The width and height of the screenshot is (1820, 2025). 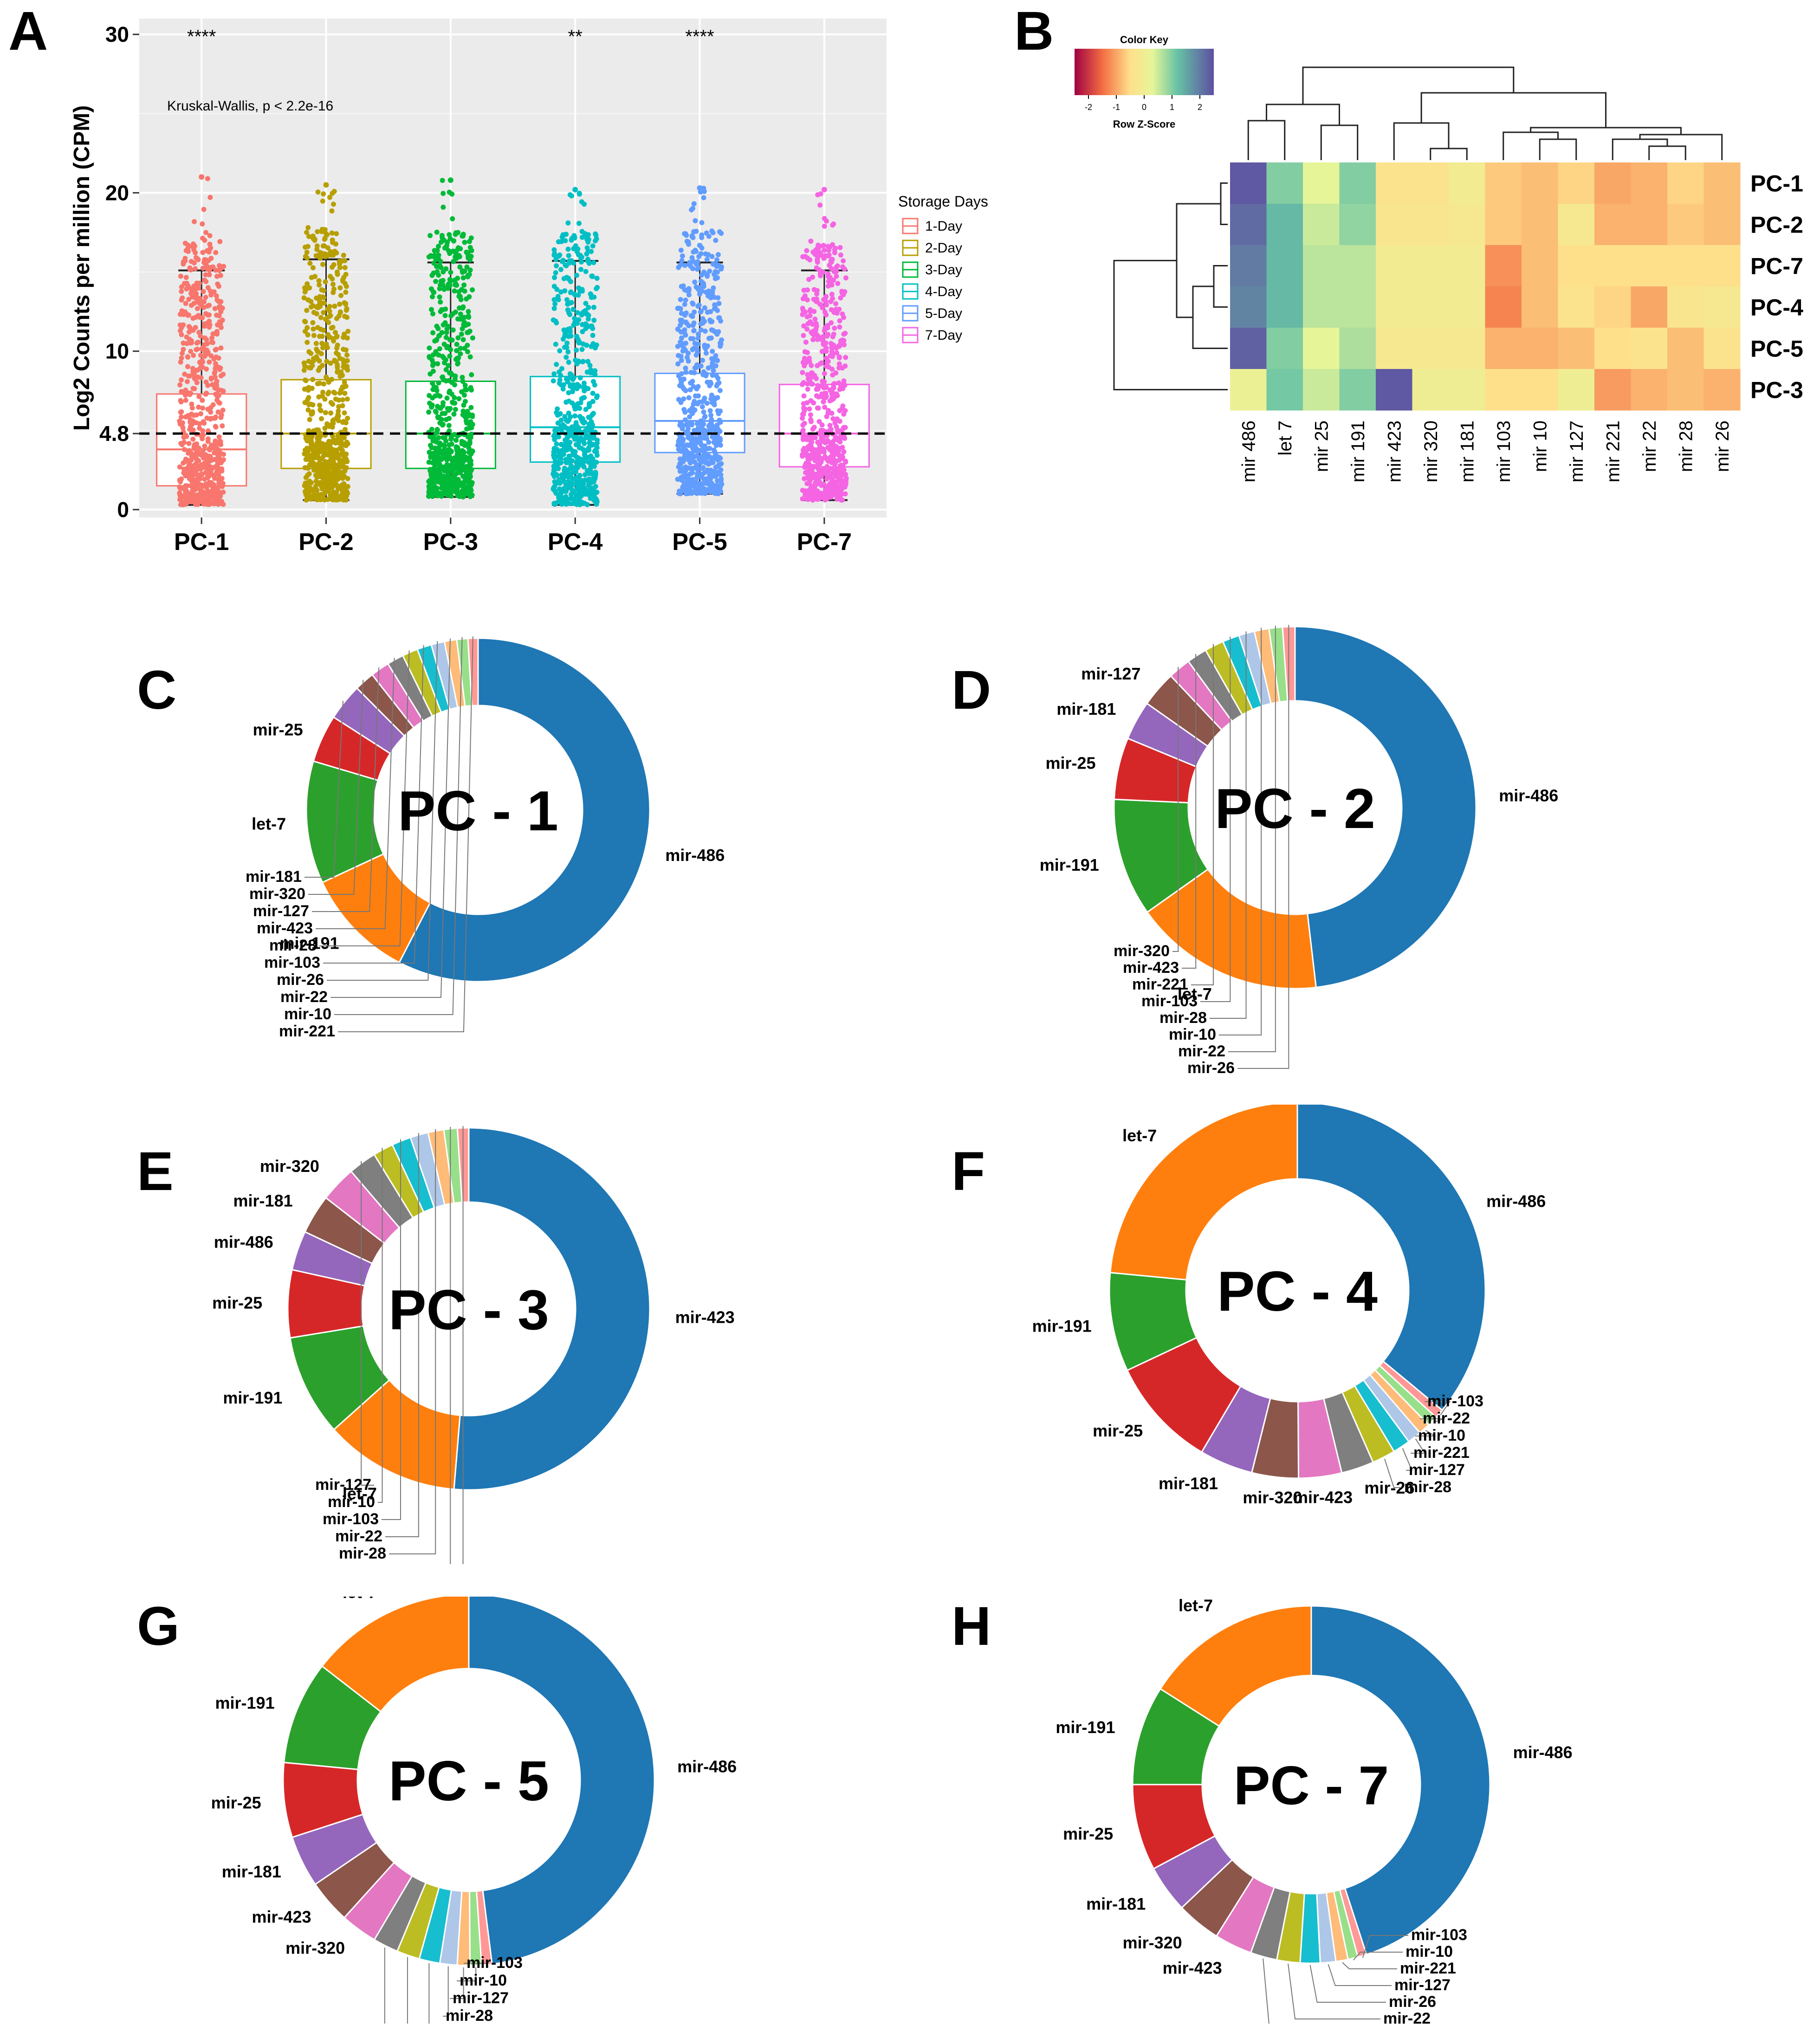 What do you see at coordinates (513, 268) in the screenshot?
I see `plot-background` at bounding box center [513, 268].